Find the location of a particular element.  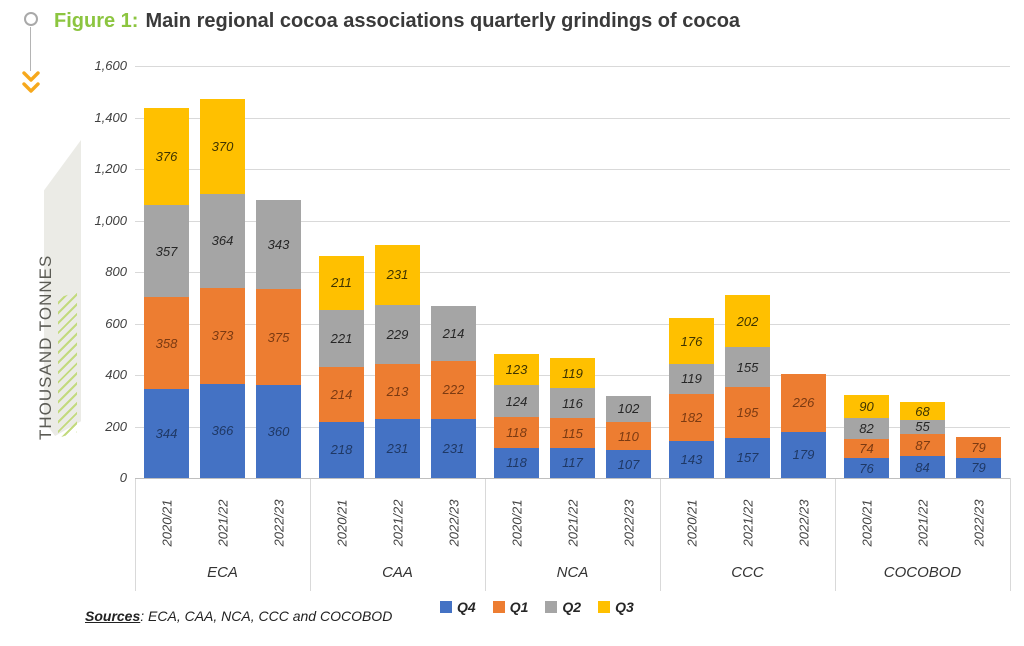

segment-ECA-2020/21-Q3: 376 is located at coordinates (166, 157).